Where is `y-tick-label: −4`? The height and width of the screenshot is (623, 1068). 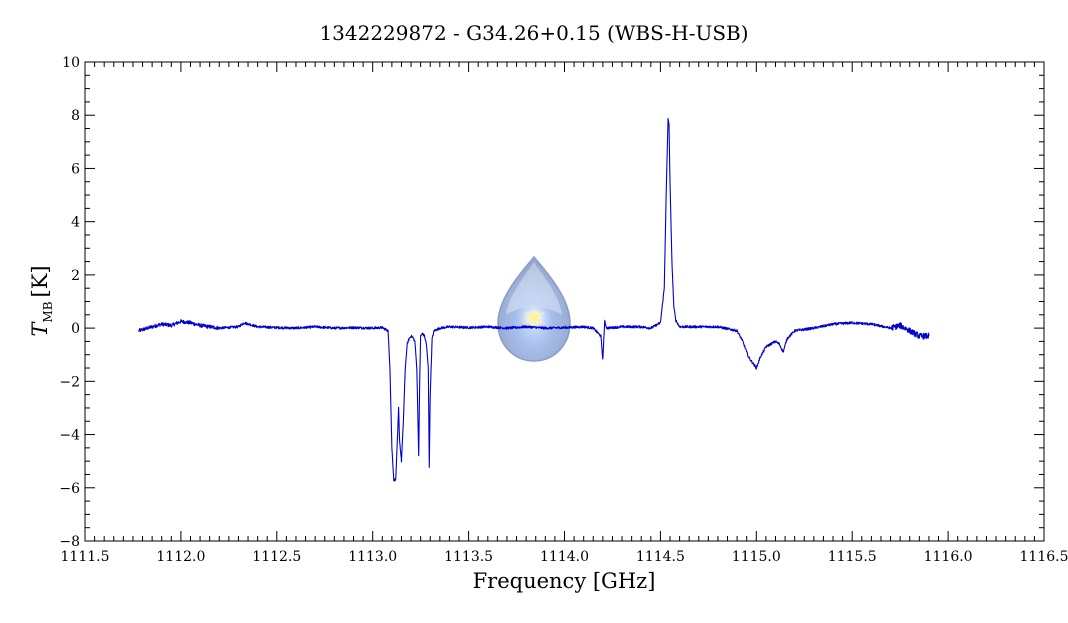 y-tick-label: −4 is located at coordinates (69, 436).